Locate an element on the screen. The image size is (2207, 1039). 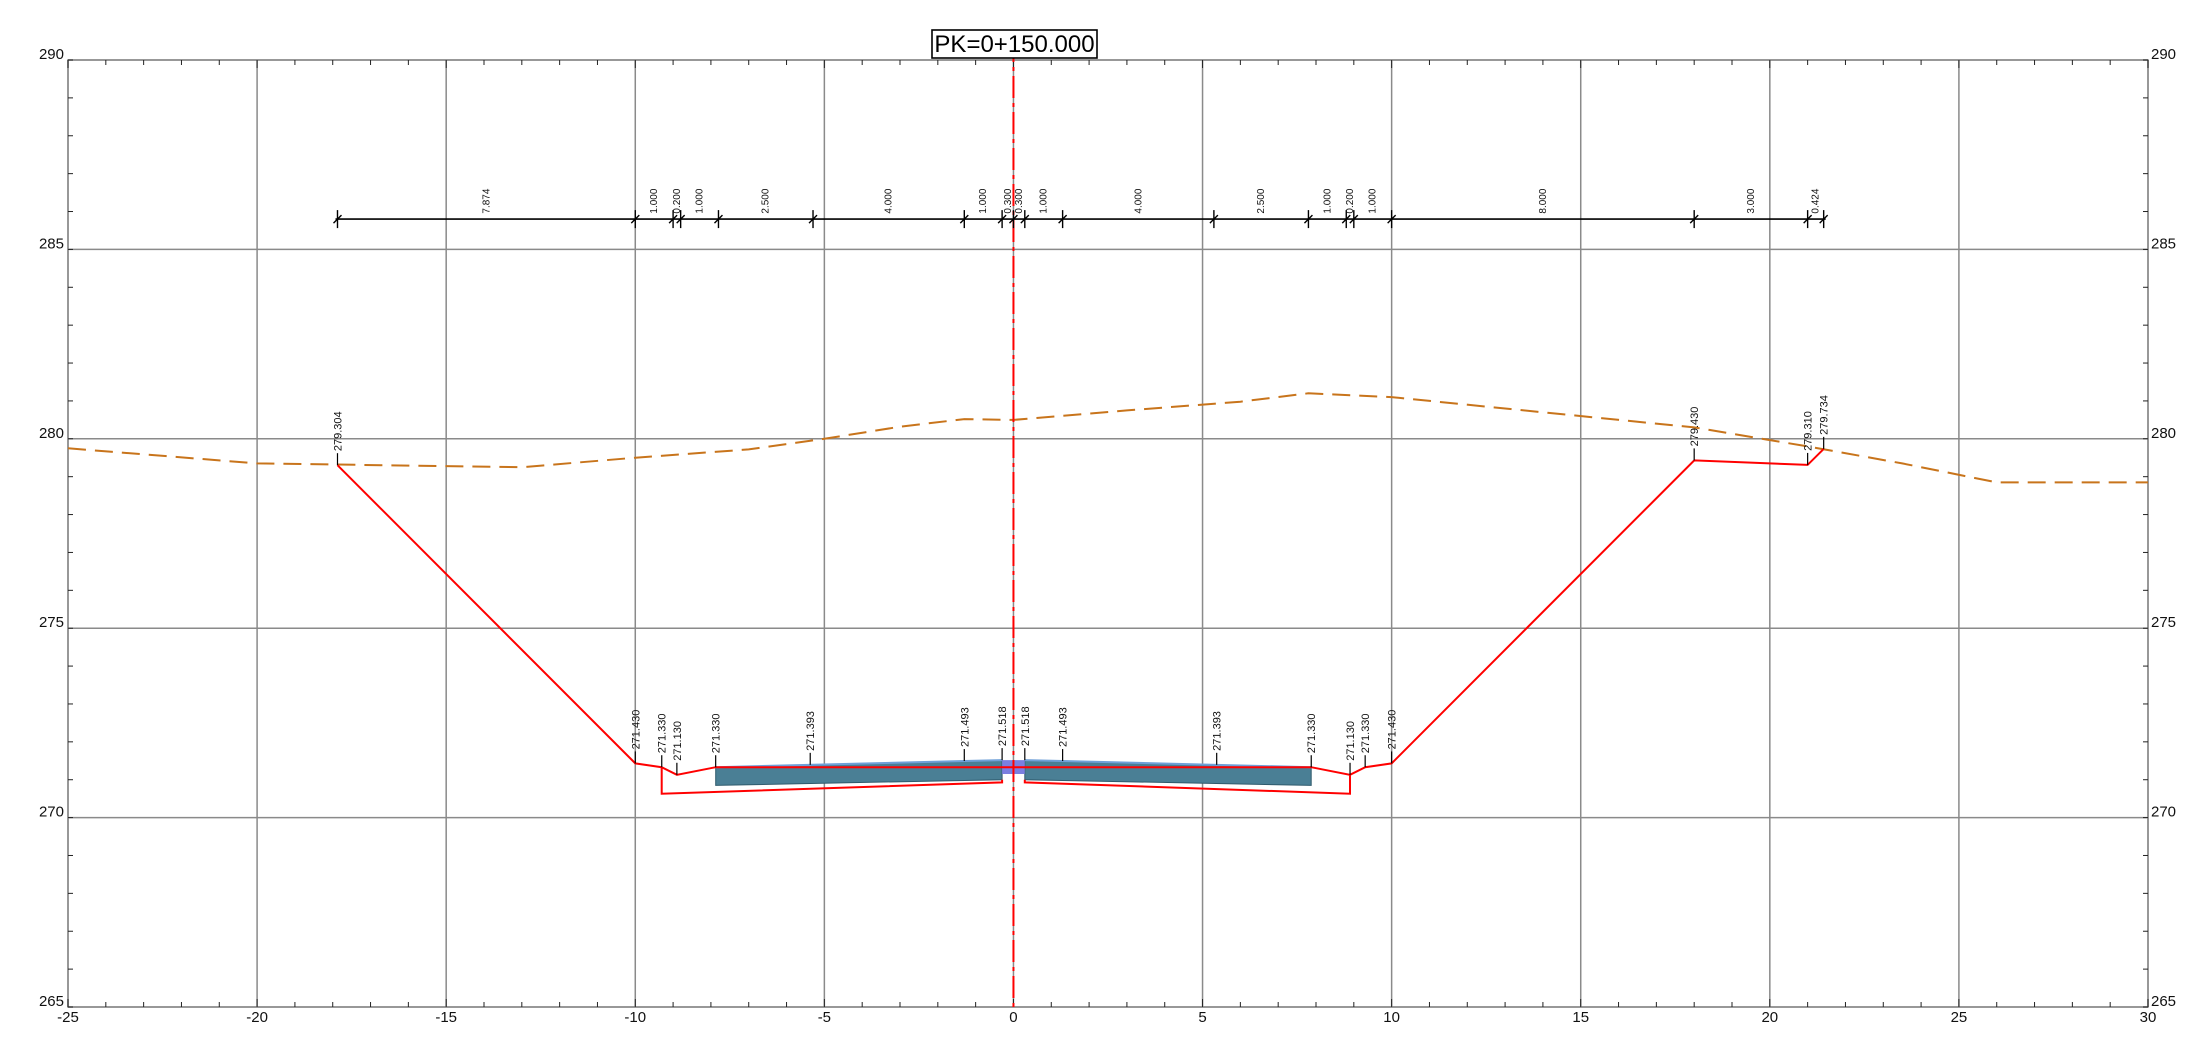
elevation-label: 279.310 is located at coordinates (1809, 431).